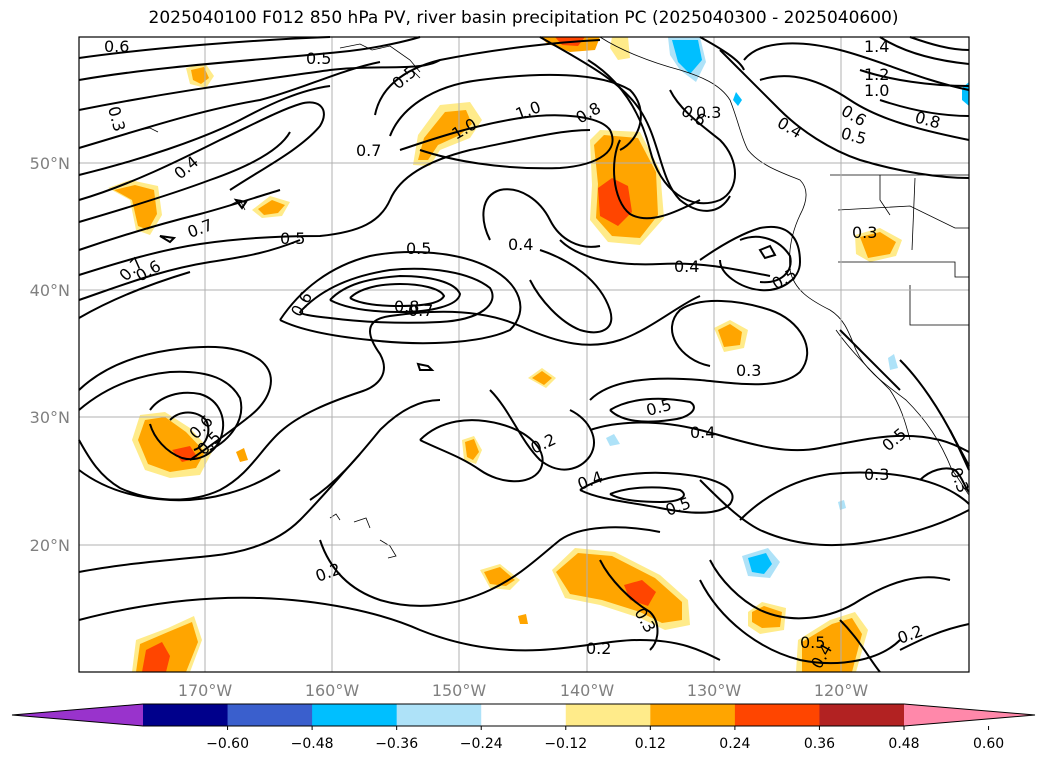  I want to click on colorbar-tick-label: −0.48, so click(312, 744).